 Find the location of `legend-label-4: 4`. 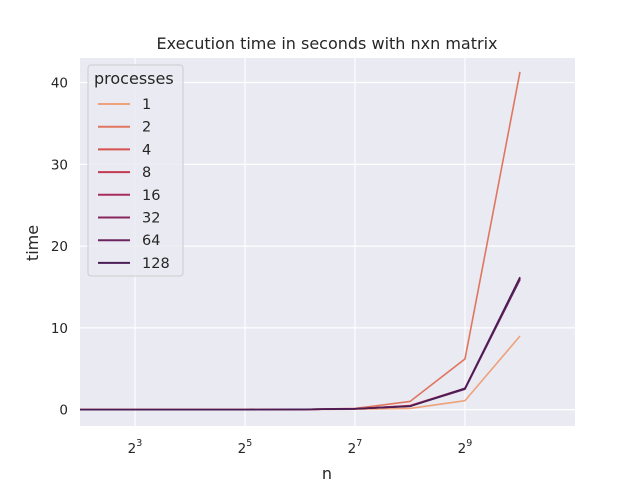

legend-label-4: 4 is located at coordinates (146, 150).